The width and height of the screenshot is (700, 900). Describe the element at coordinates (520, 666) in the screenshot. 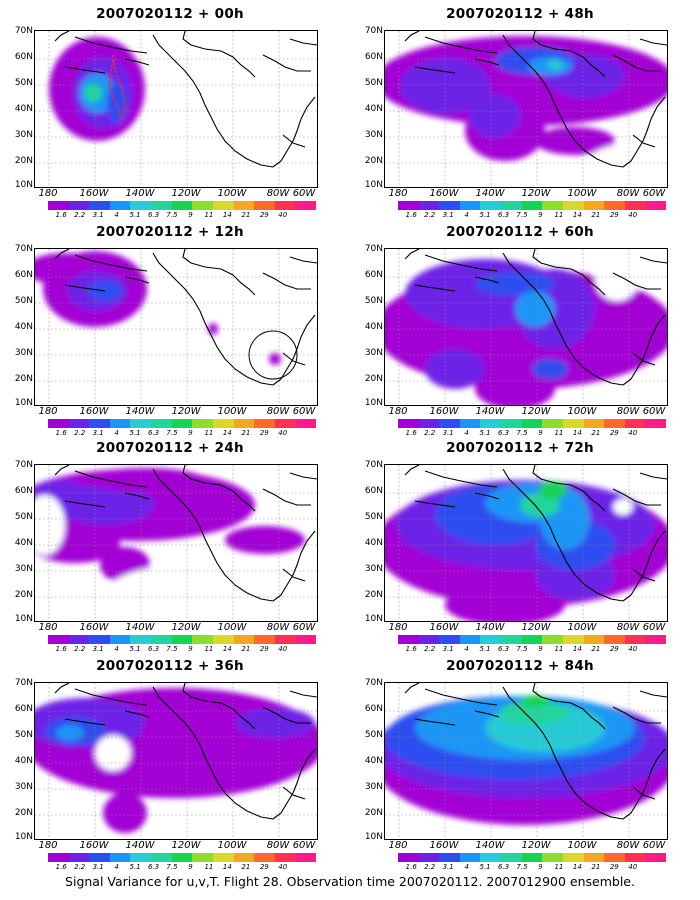

I see `panel-title: 2007020112 + 84h` at that location.